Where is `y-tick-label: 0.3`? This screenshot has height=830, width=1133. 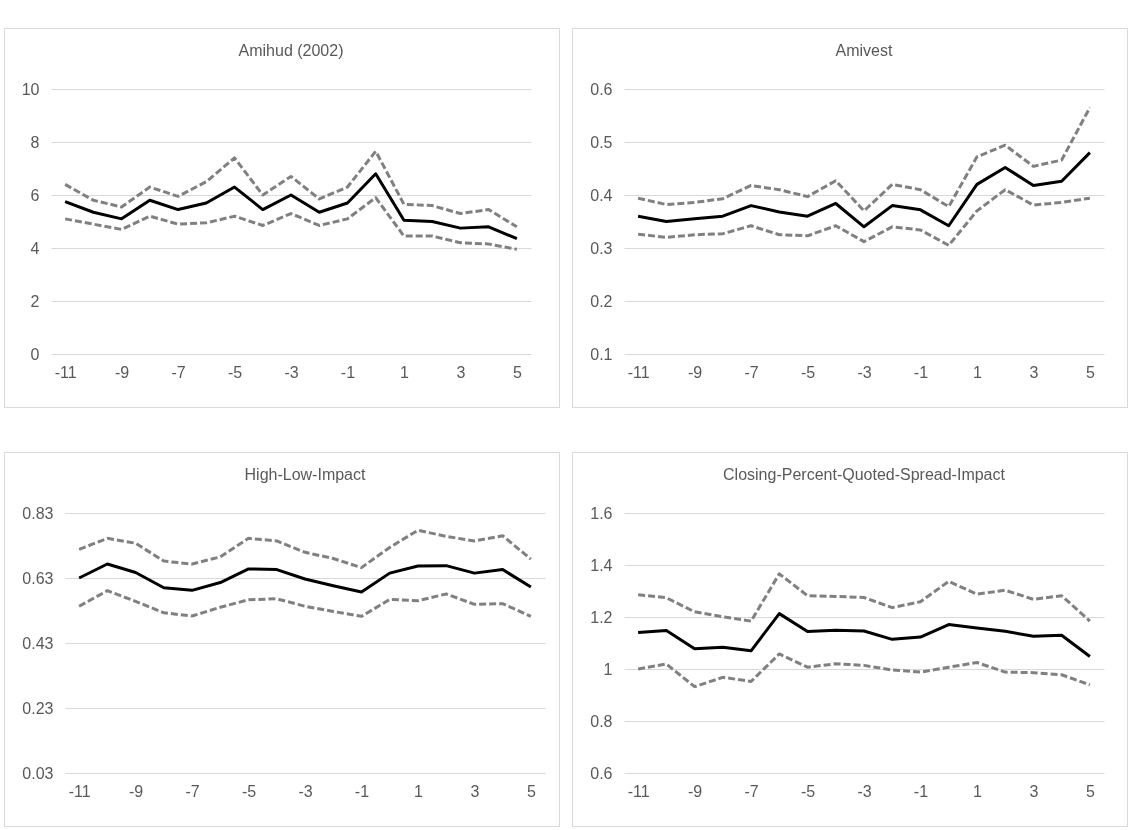 y-tick-label: 0.3 is located at coordinates (601, 248).